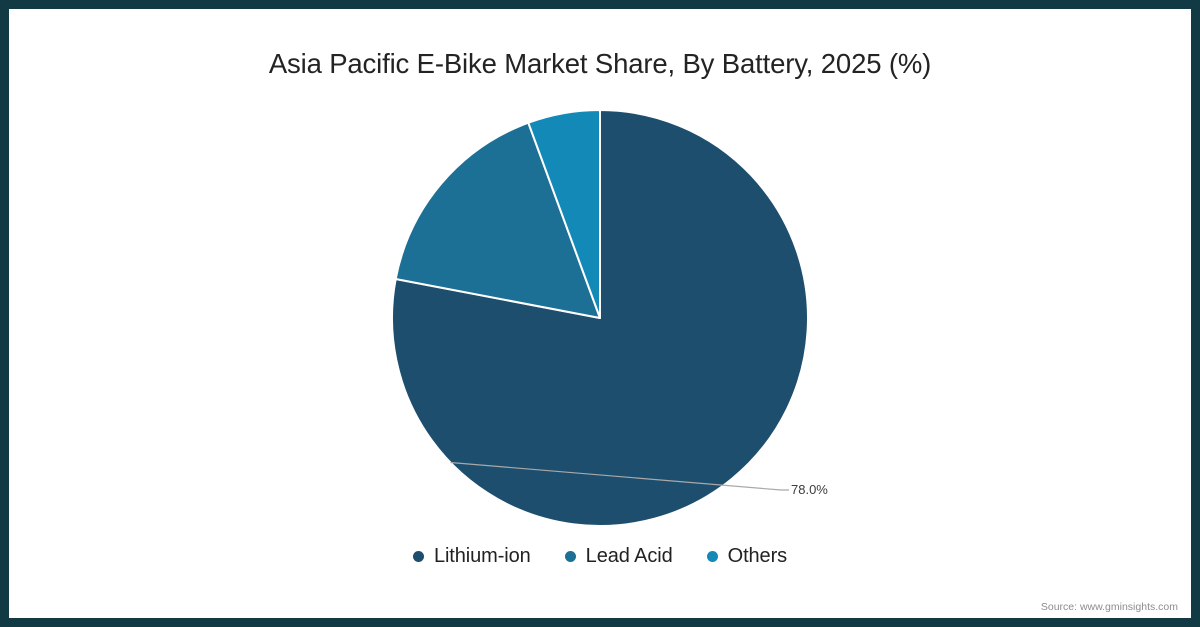 The height and width of the screenshot is (627, 1200). I want to click on legend-swatch-icon-lithium-ion, so click(418, 556).